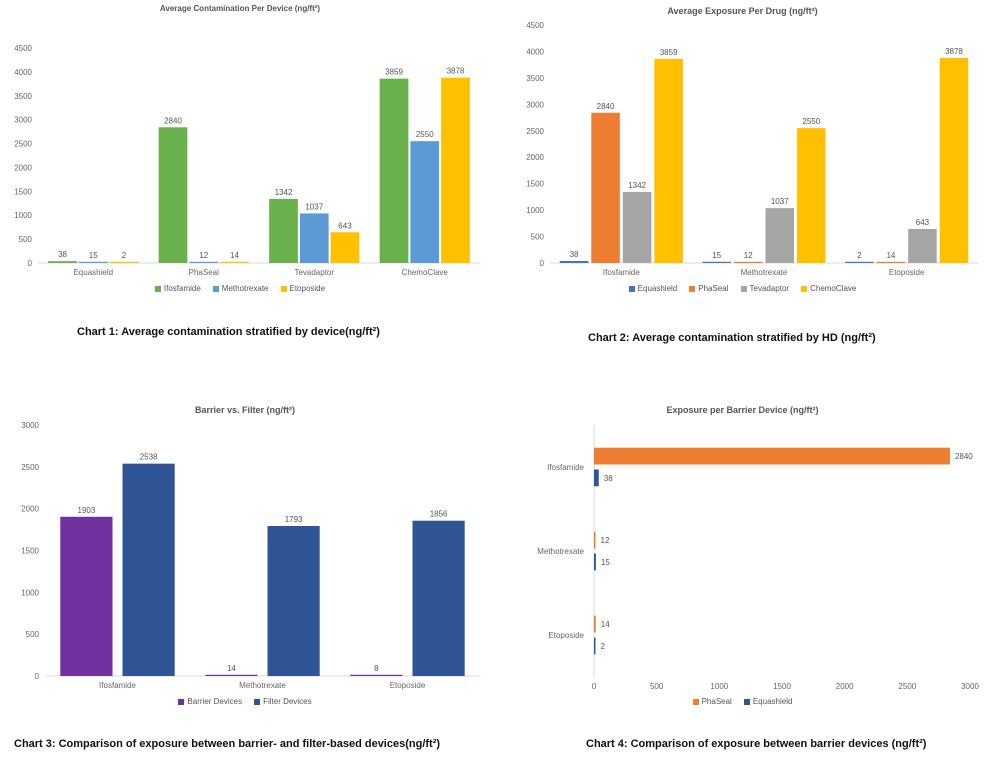 Image resolution: width=985 pixels, height=768 pixels. I want to click on bar-etoposide-equashield, so click(124, 262).